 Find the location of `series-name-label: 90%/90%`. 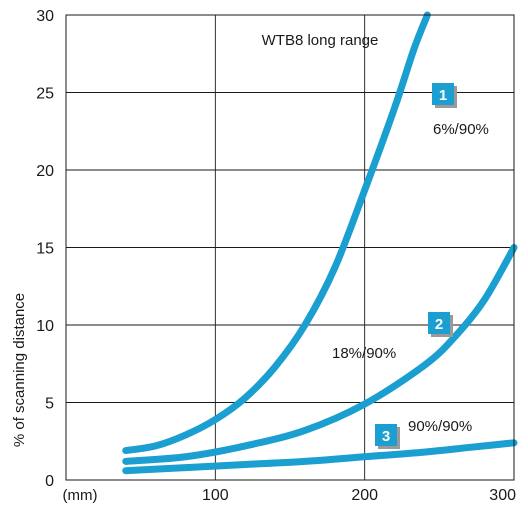

series-name-label: 90%/90% is located at coordinates (440, 426).